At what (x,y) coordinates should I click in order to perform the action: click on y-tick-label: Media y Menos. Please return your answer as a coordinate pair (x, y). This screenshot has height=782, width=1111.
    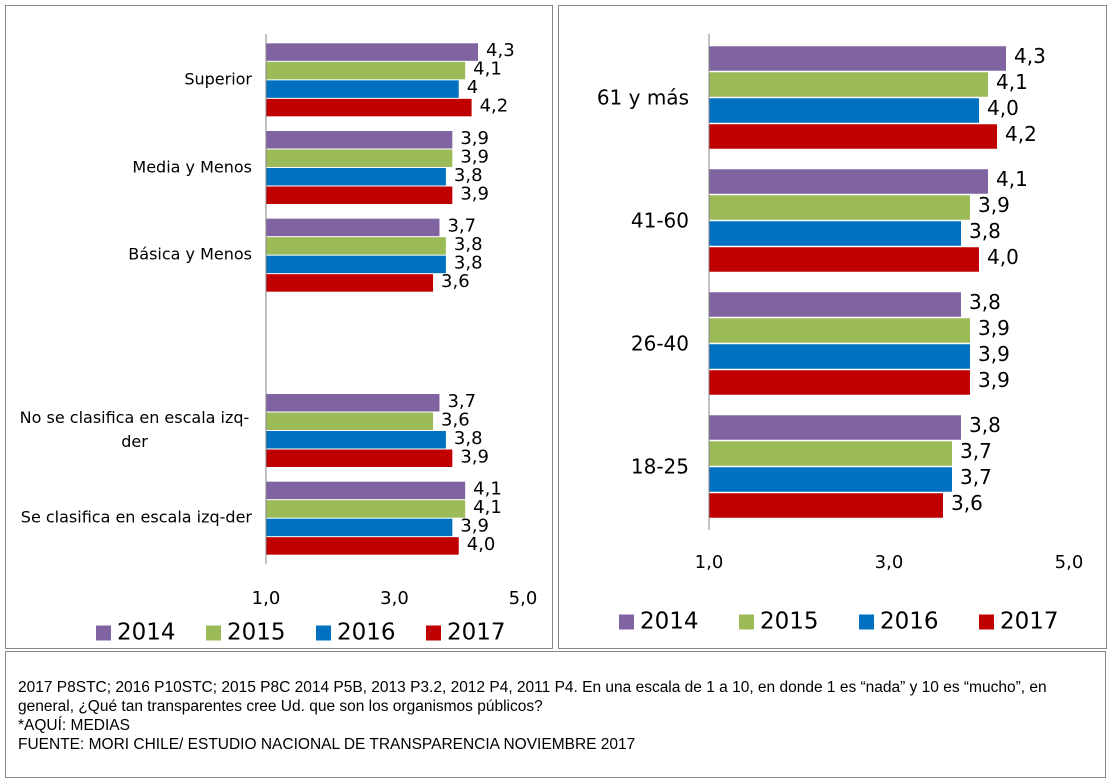
    Looking at the image, I should click on (192, 167).